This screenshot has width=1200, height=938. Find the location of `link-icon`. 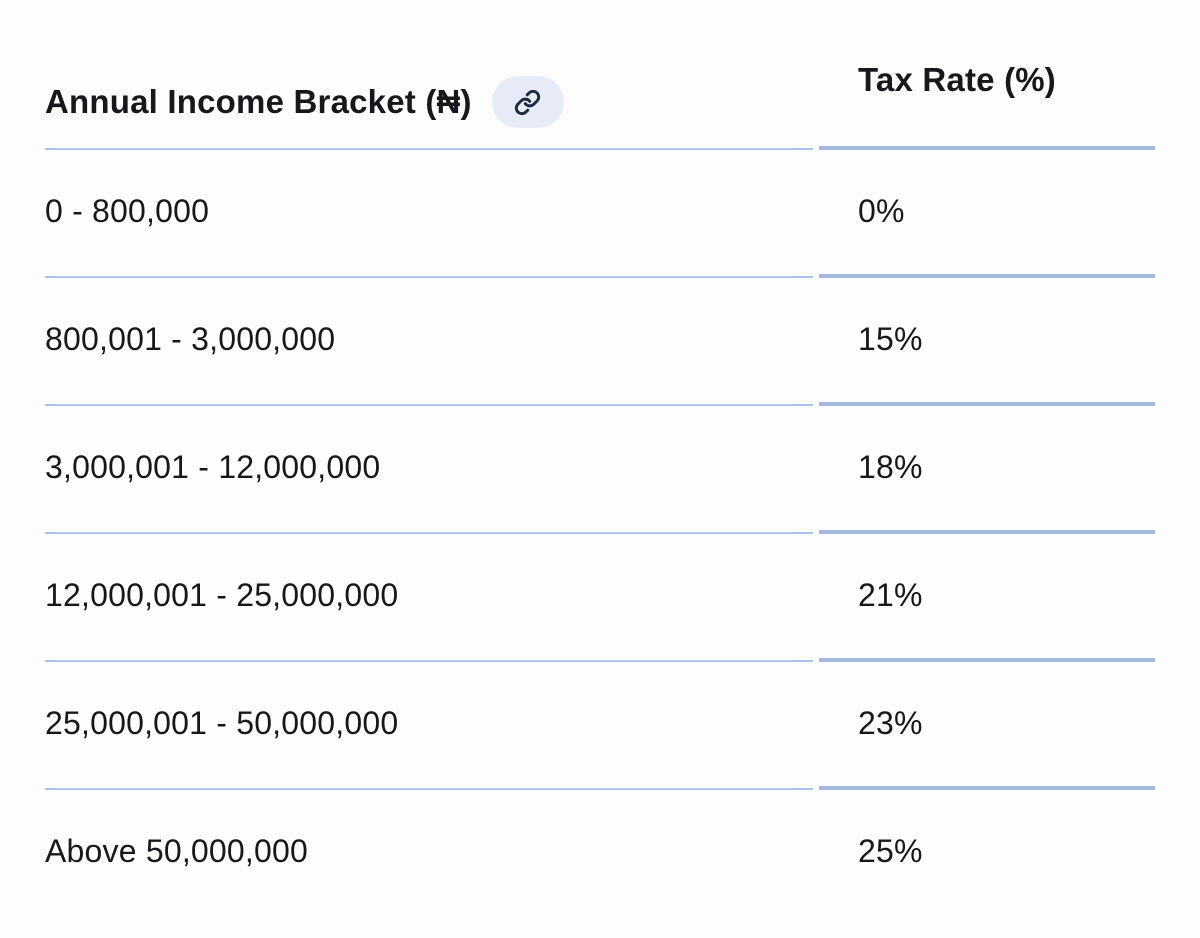

link-icon is located at coordinates (528, 102).